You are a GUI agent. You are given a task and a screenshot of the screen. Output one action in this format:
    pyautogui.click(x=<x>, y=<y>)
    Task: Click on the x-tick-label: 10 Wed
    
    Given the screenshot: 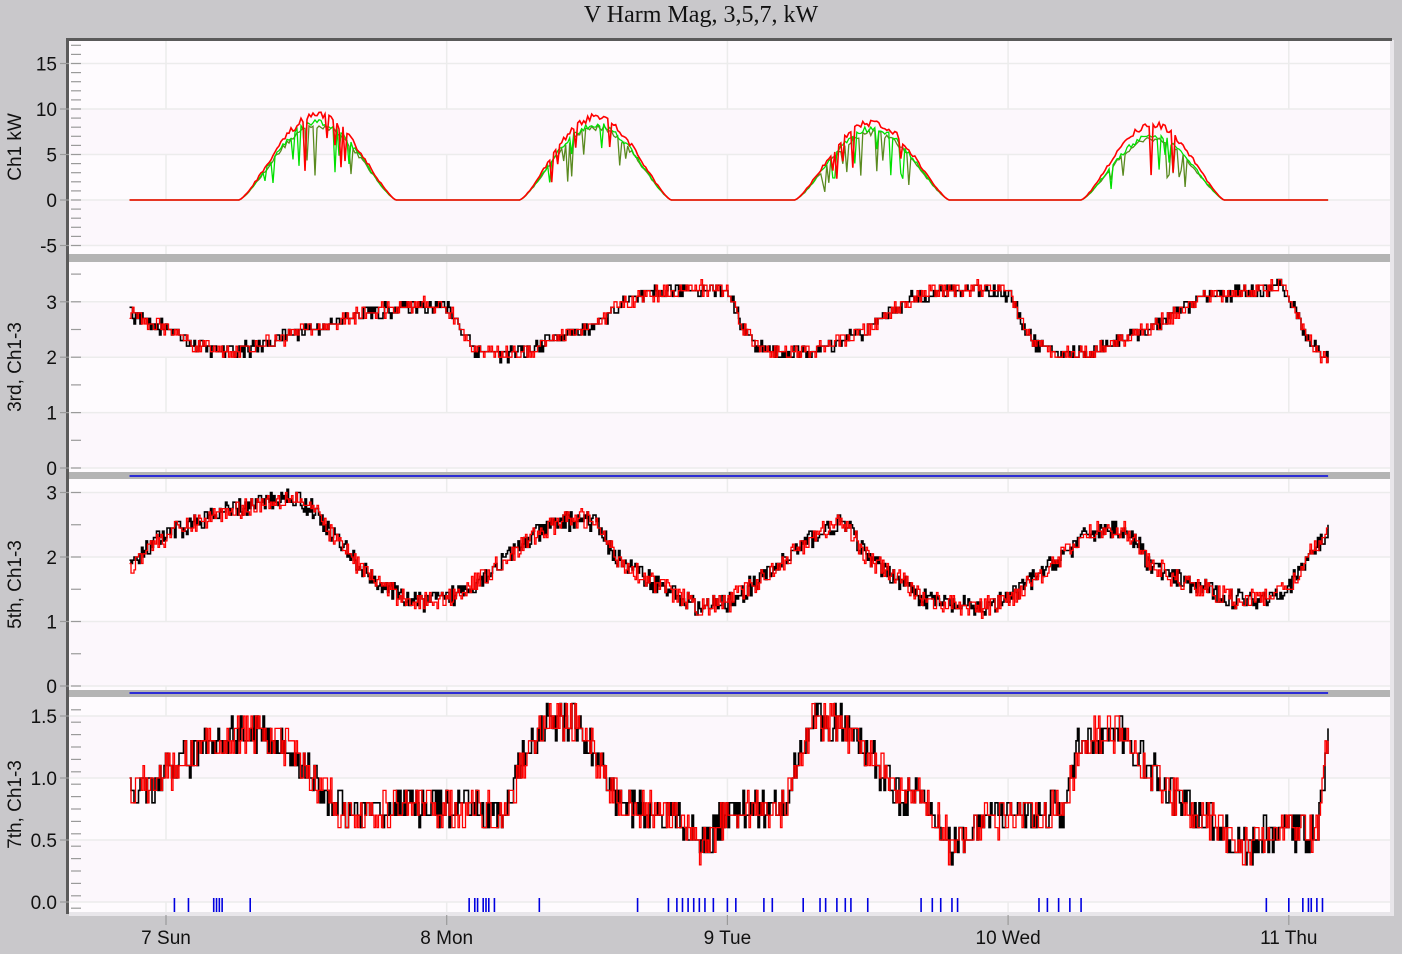 What is the action you would take?
    pyautogui.click(x=1008, y=938)
    